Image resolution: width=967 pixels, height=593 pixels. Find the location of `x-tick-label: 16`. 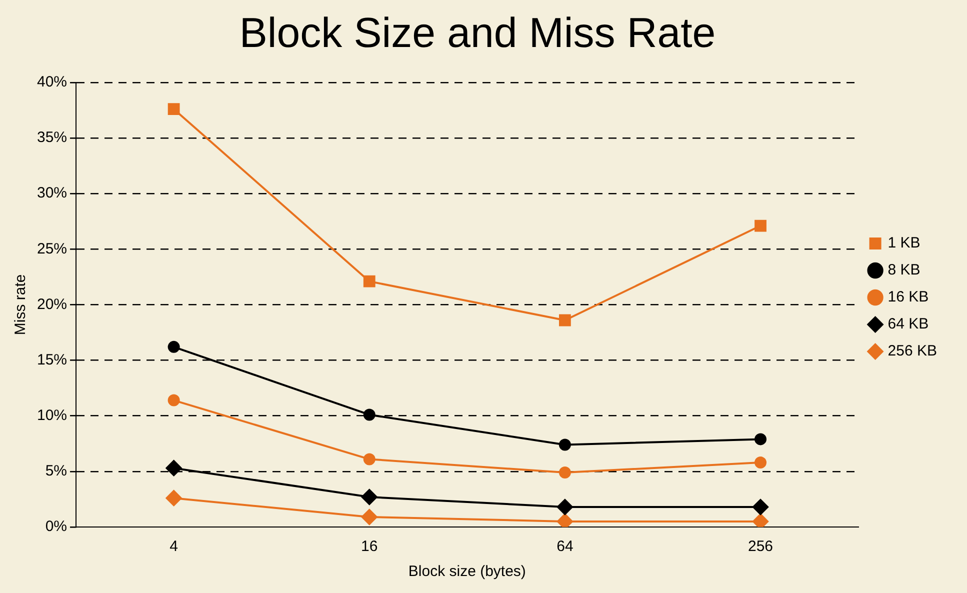

x-tick-label: 16 is located at coordinates (369, 547).